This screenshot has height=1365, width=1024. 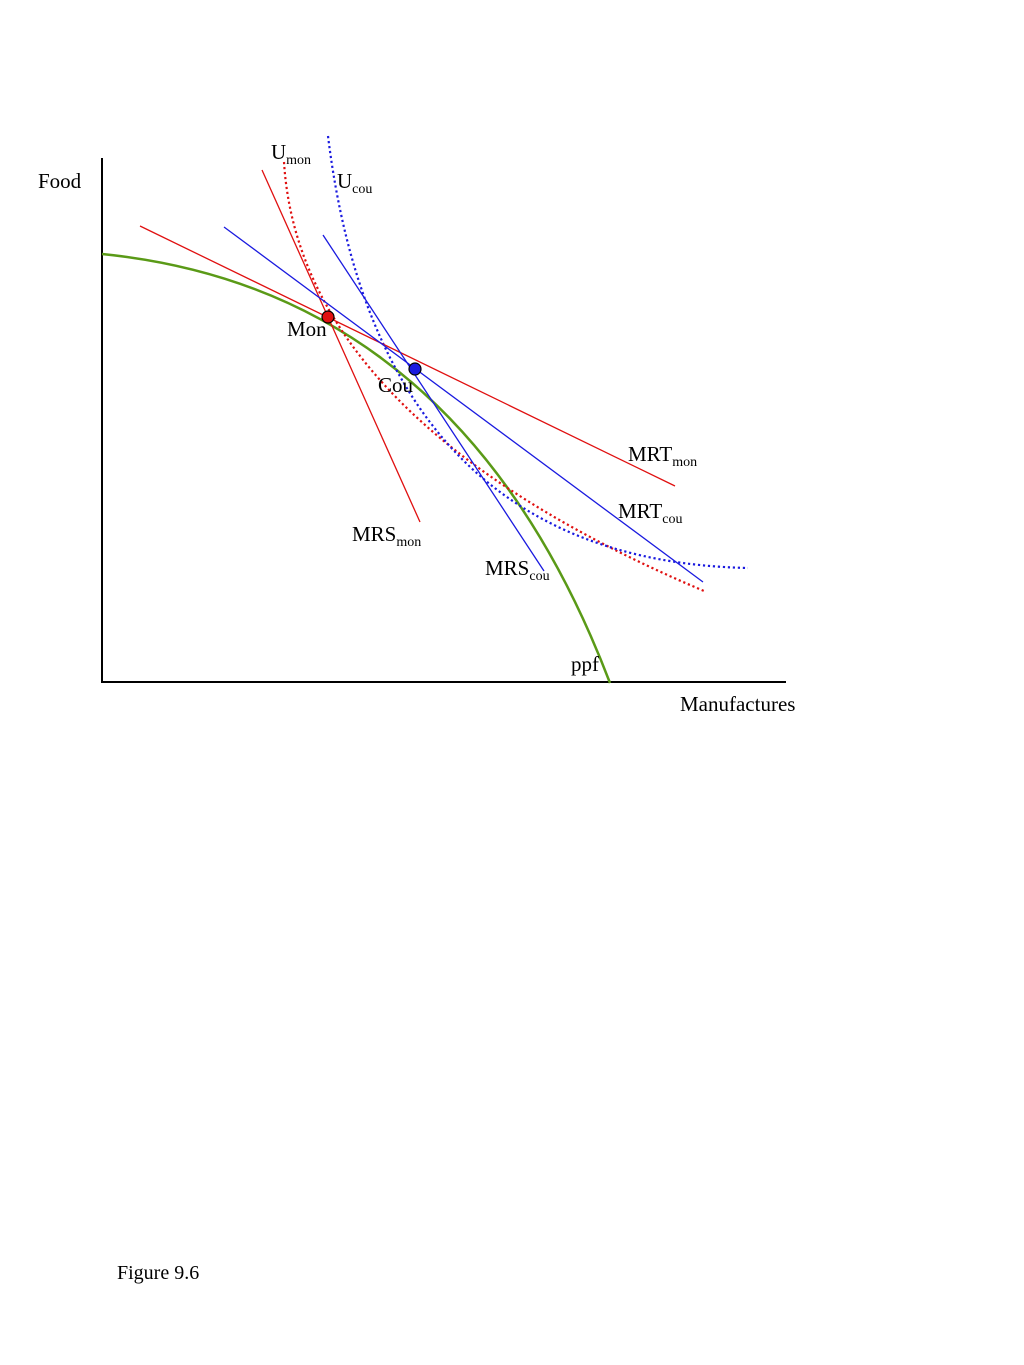 What do you see at coordinates (433, 403) in the screenshot?
I see `mrs-cou-line` at bounding box center [433, 403].